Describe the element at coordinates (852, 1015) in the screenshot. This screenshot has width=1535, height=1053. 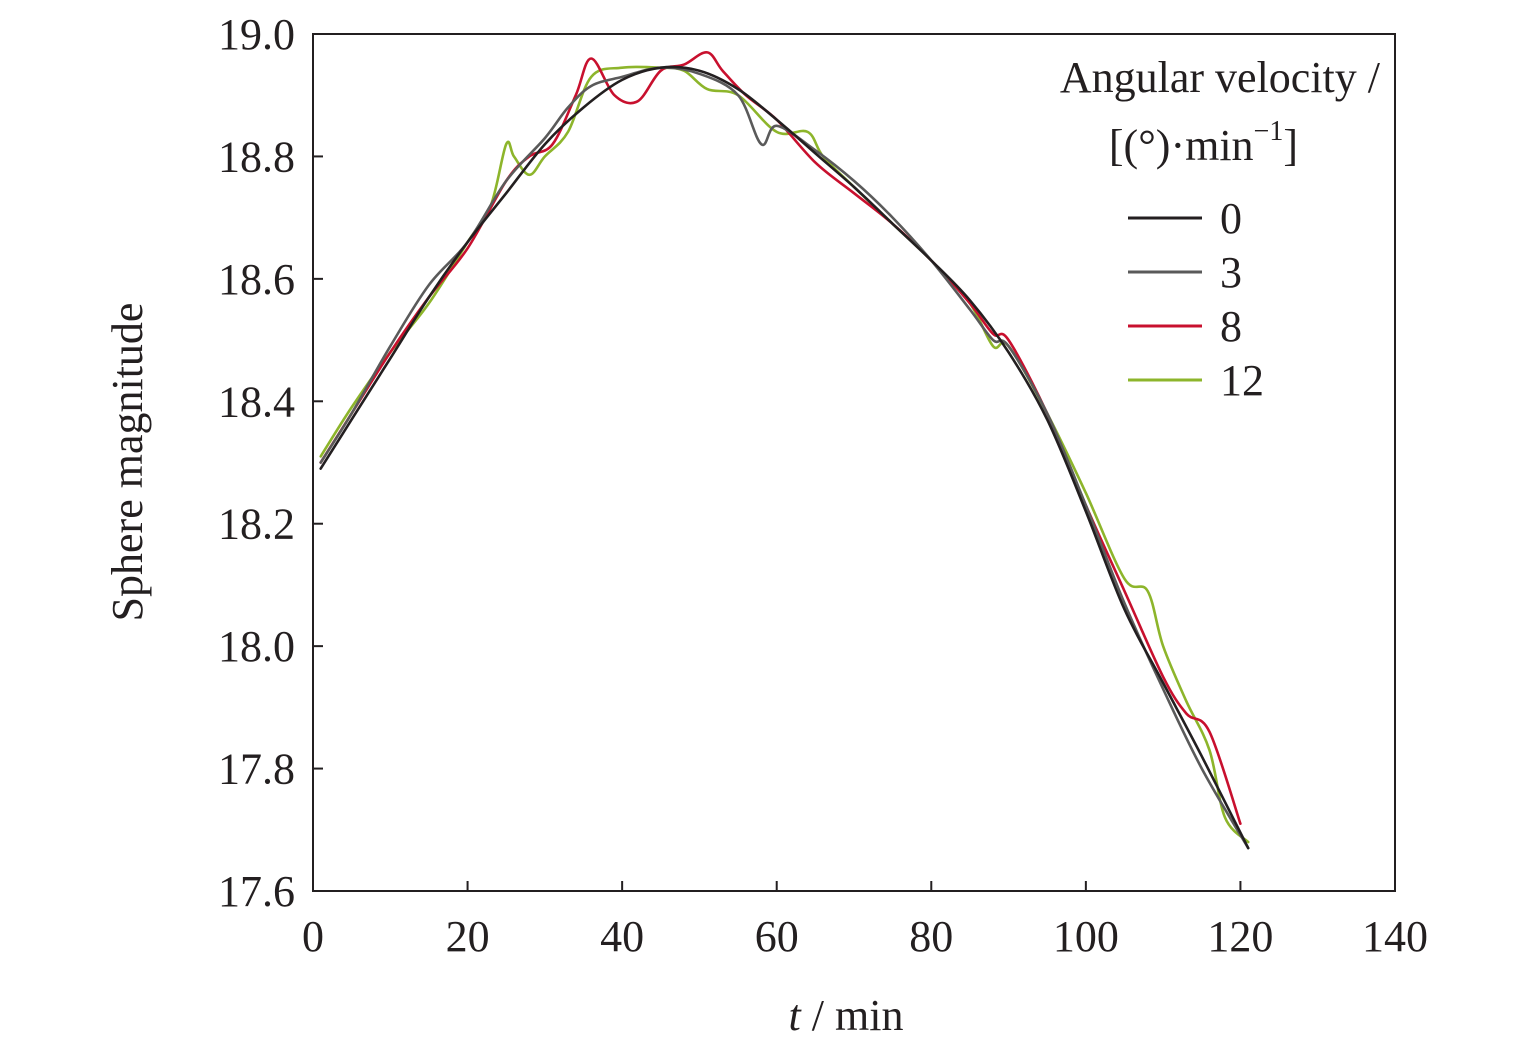
I see `x-axis-unit: / min` at that location.